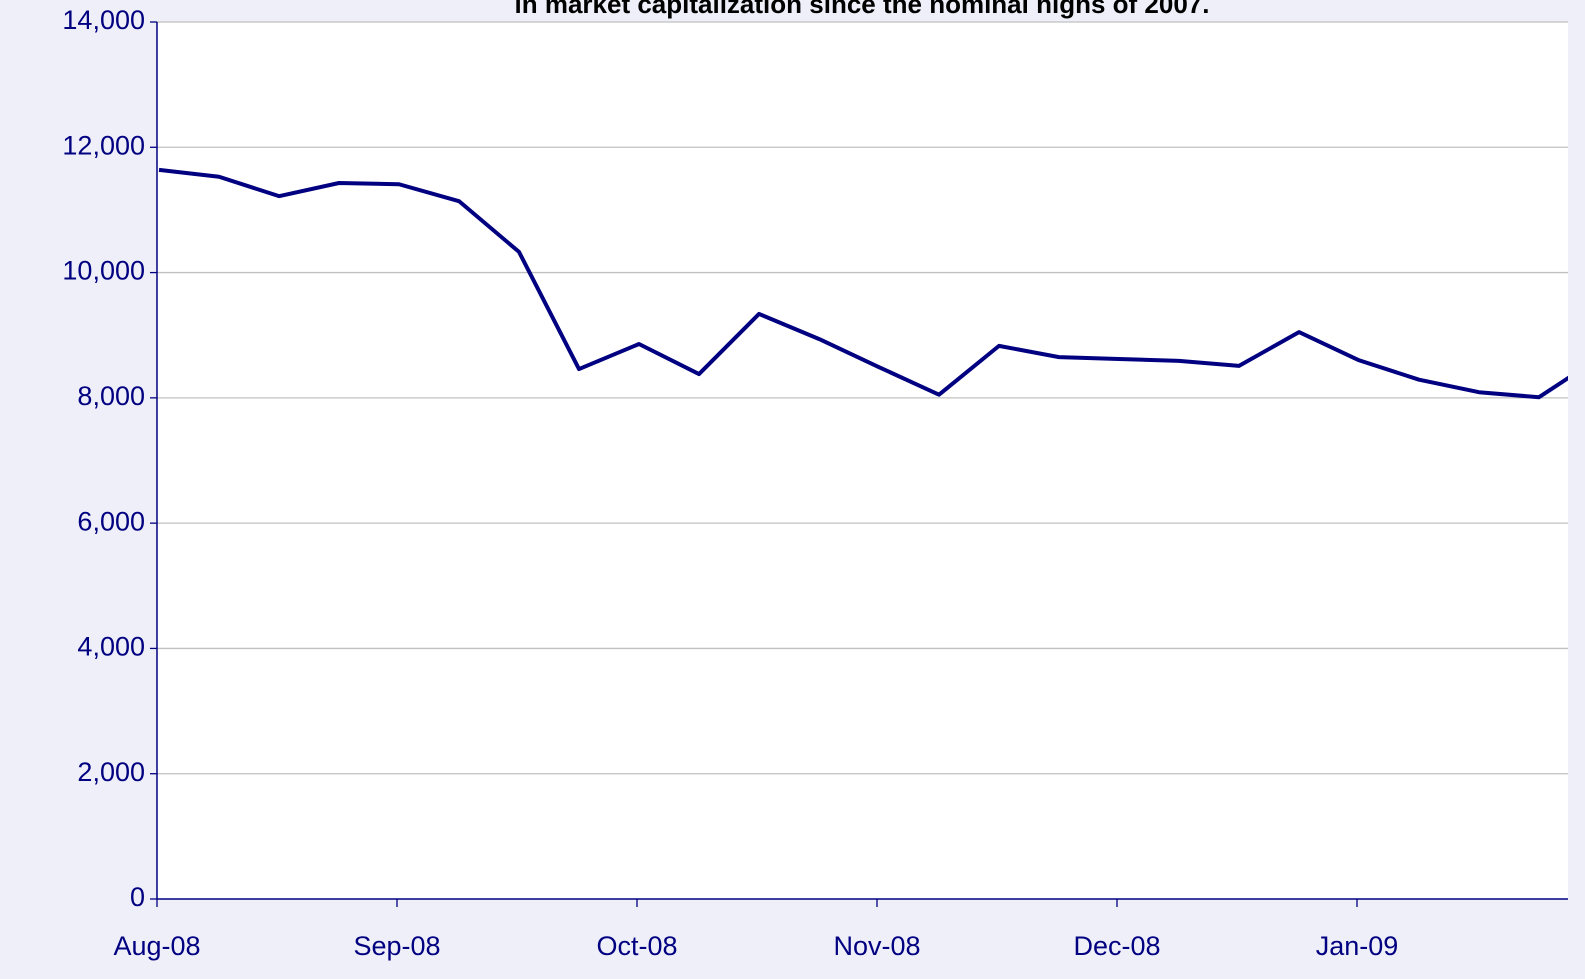  I want to click on y-tick-label: 10,000, so click(103, 271).